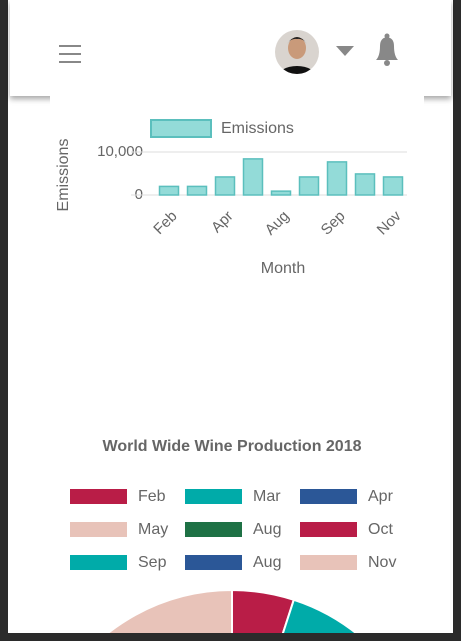 This screenshot has width=461, height=641. What do you see at coordinates (345, 51) in the screenshot?
I see `dropdown-caret` at bounding box center [345, 51].